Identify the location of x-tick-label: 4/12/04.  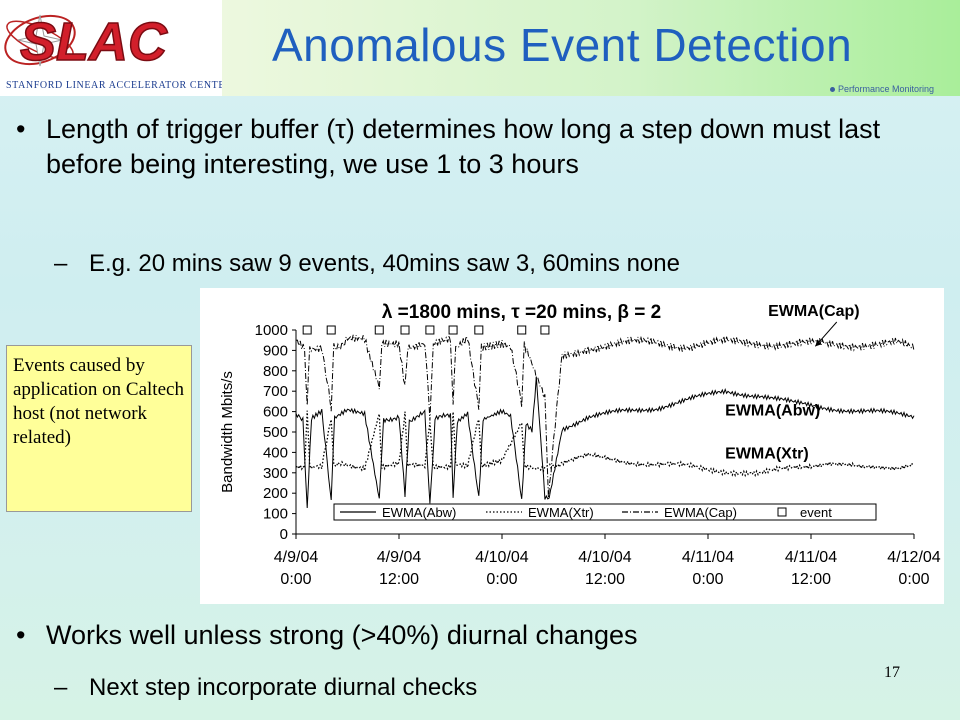
(913, 557).